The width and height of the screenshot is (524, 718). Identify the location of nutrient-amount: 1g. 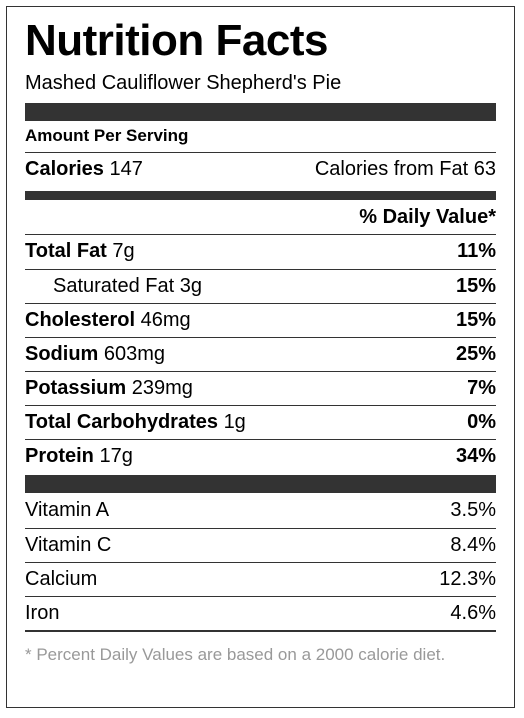
(234, 422).